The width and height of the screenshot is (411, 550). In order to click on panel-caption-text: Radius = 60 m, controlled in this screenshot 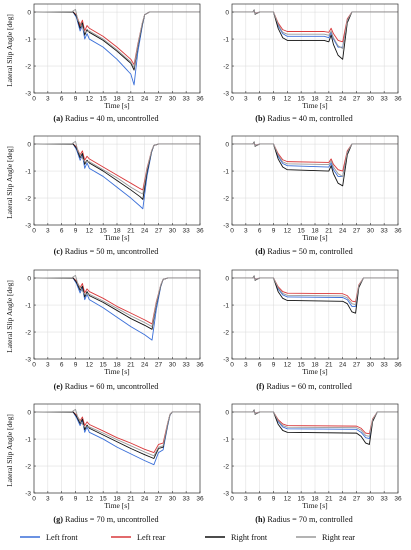, I will do `click(307, 386)`.